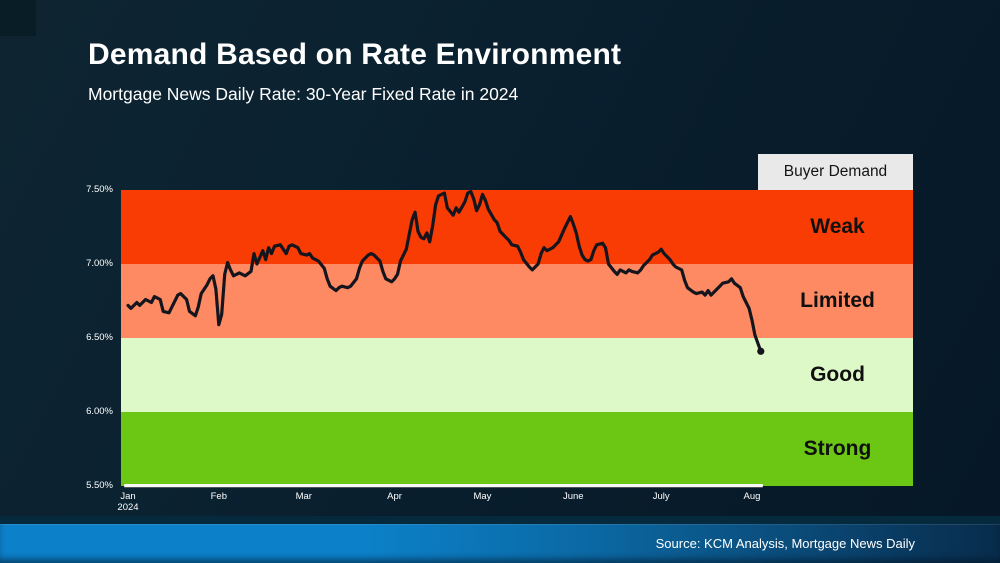 Image resolution: width=1000 pixels, height=563 pixels. Describe the element at coordinates (837, 448) in the screenshot. I see `band-label-strong: Strong` at that location.